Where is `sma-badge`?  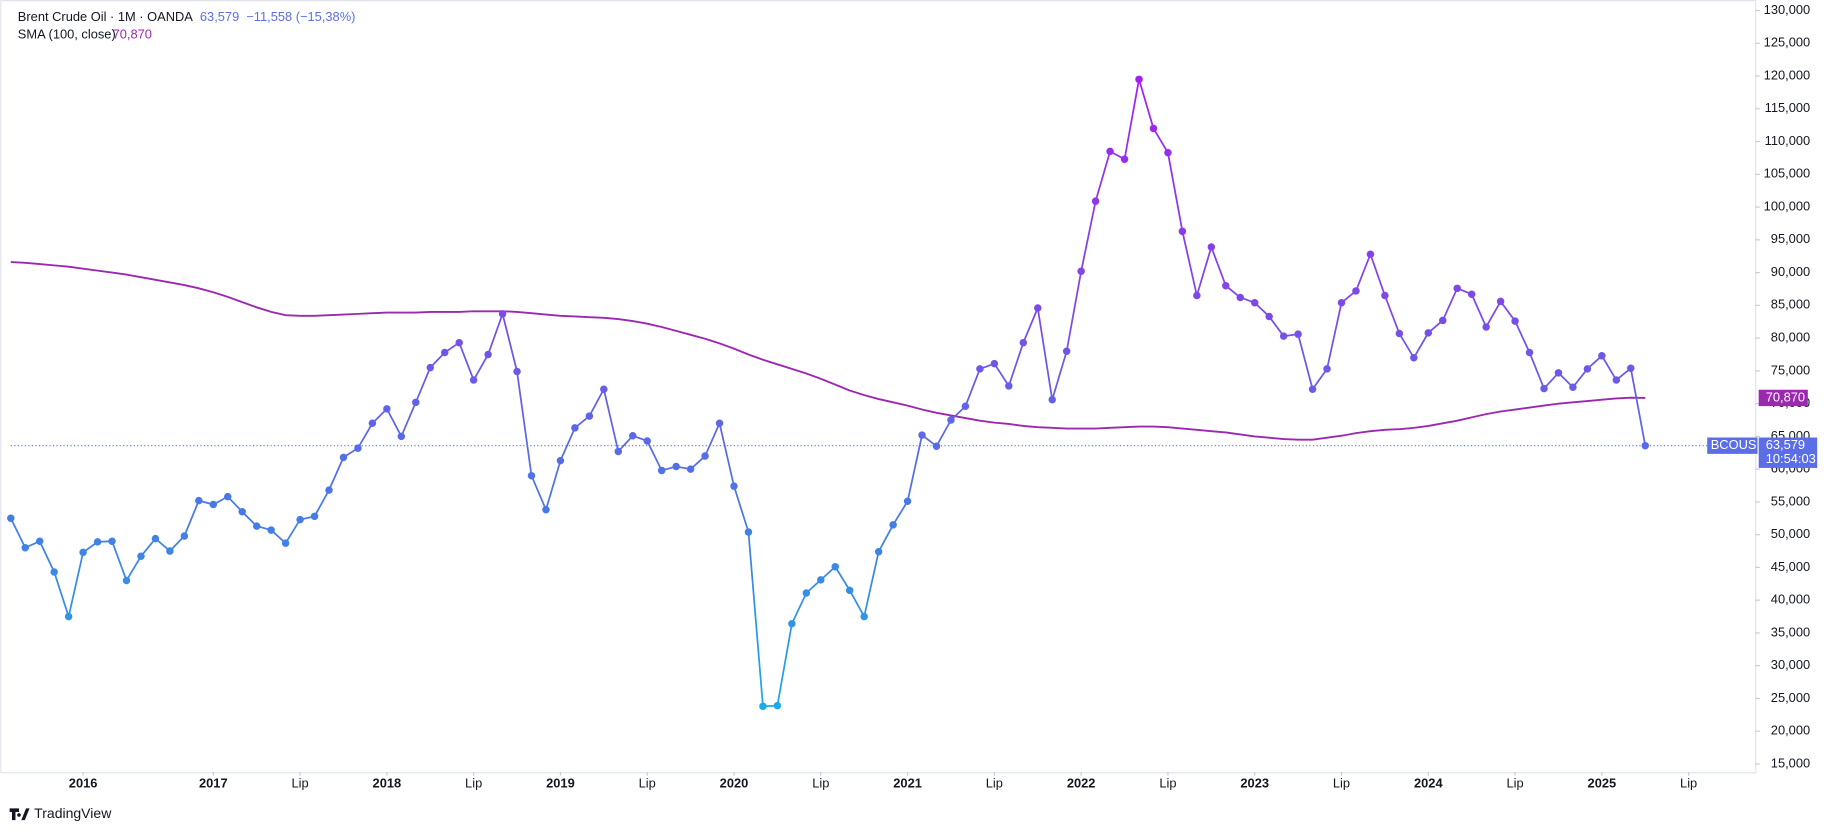
sma-badge is located at coordinates (1783, 398).